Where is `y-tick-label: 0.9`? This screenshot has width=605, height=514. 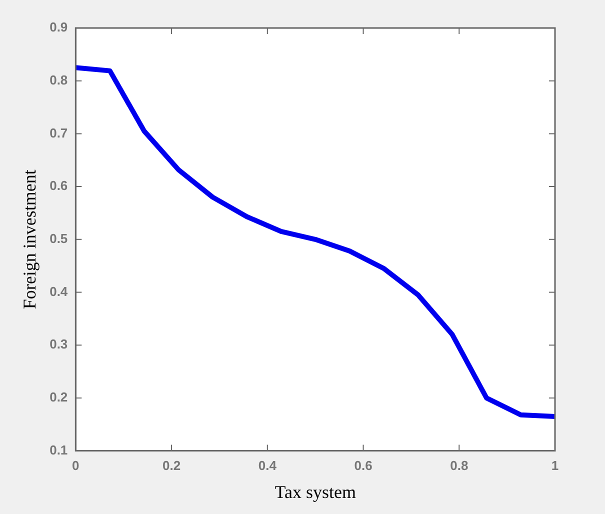 y-tick-label: 0.9 is located at coordinates (59, 27).